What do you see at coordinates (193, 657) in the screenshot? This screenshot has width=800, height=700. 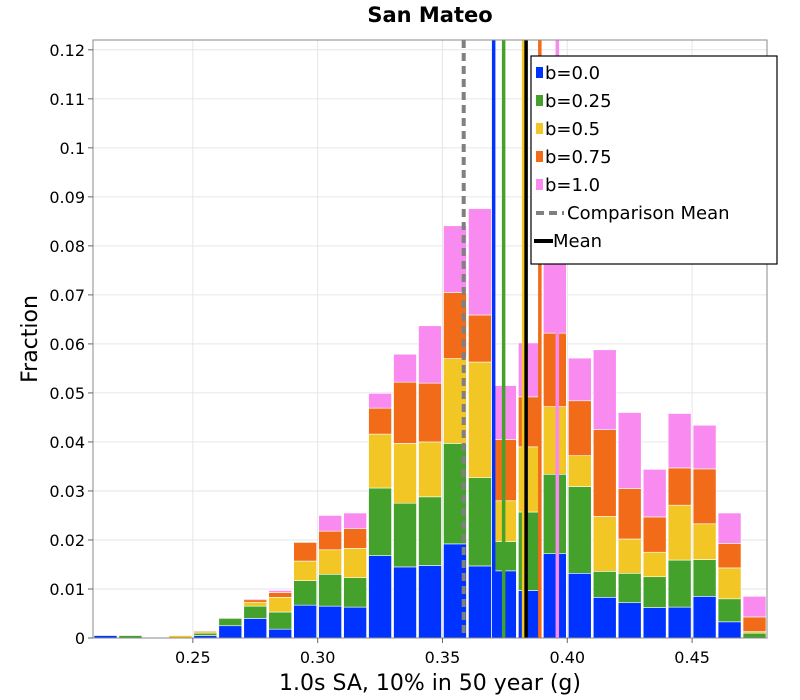 I see `x-tick-label: 0.25` at bounding box center [193, 657].